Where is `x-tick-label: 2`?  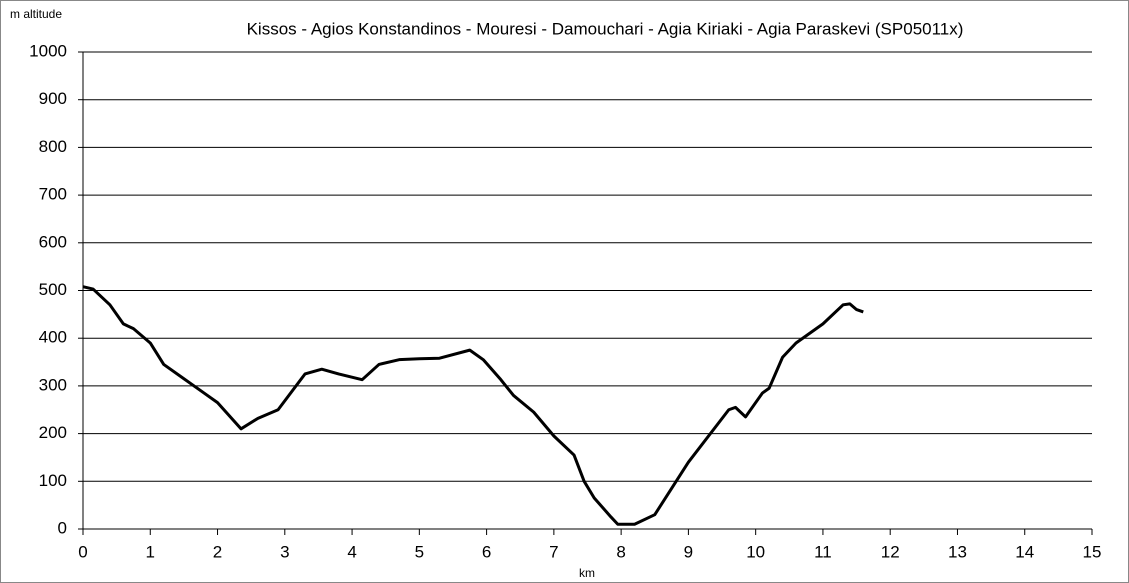 x-tick-label: 2 is located at coordinates (217, 551).